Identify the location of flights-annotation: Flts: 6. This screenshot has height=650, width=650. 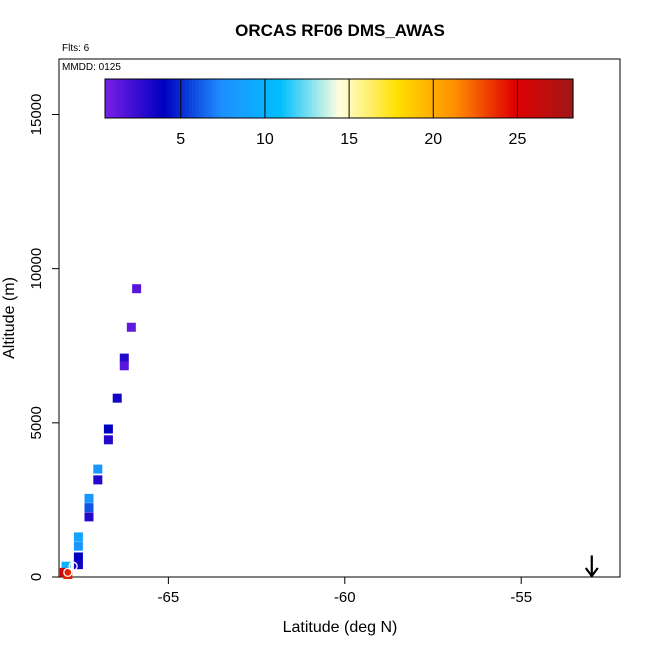
(76, 48).